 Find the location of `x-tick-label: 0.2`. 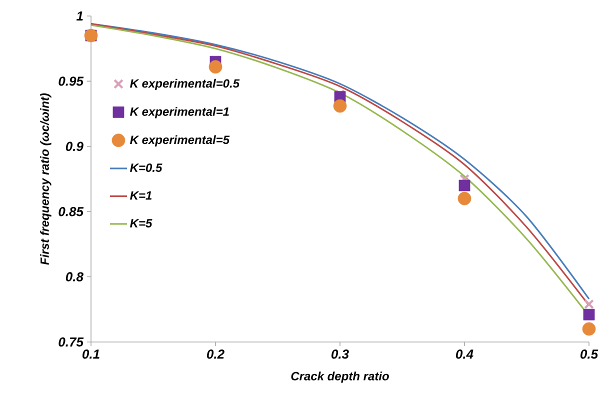

x-tick-label: 0.2 is located at coordinates (215, 354).